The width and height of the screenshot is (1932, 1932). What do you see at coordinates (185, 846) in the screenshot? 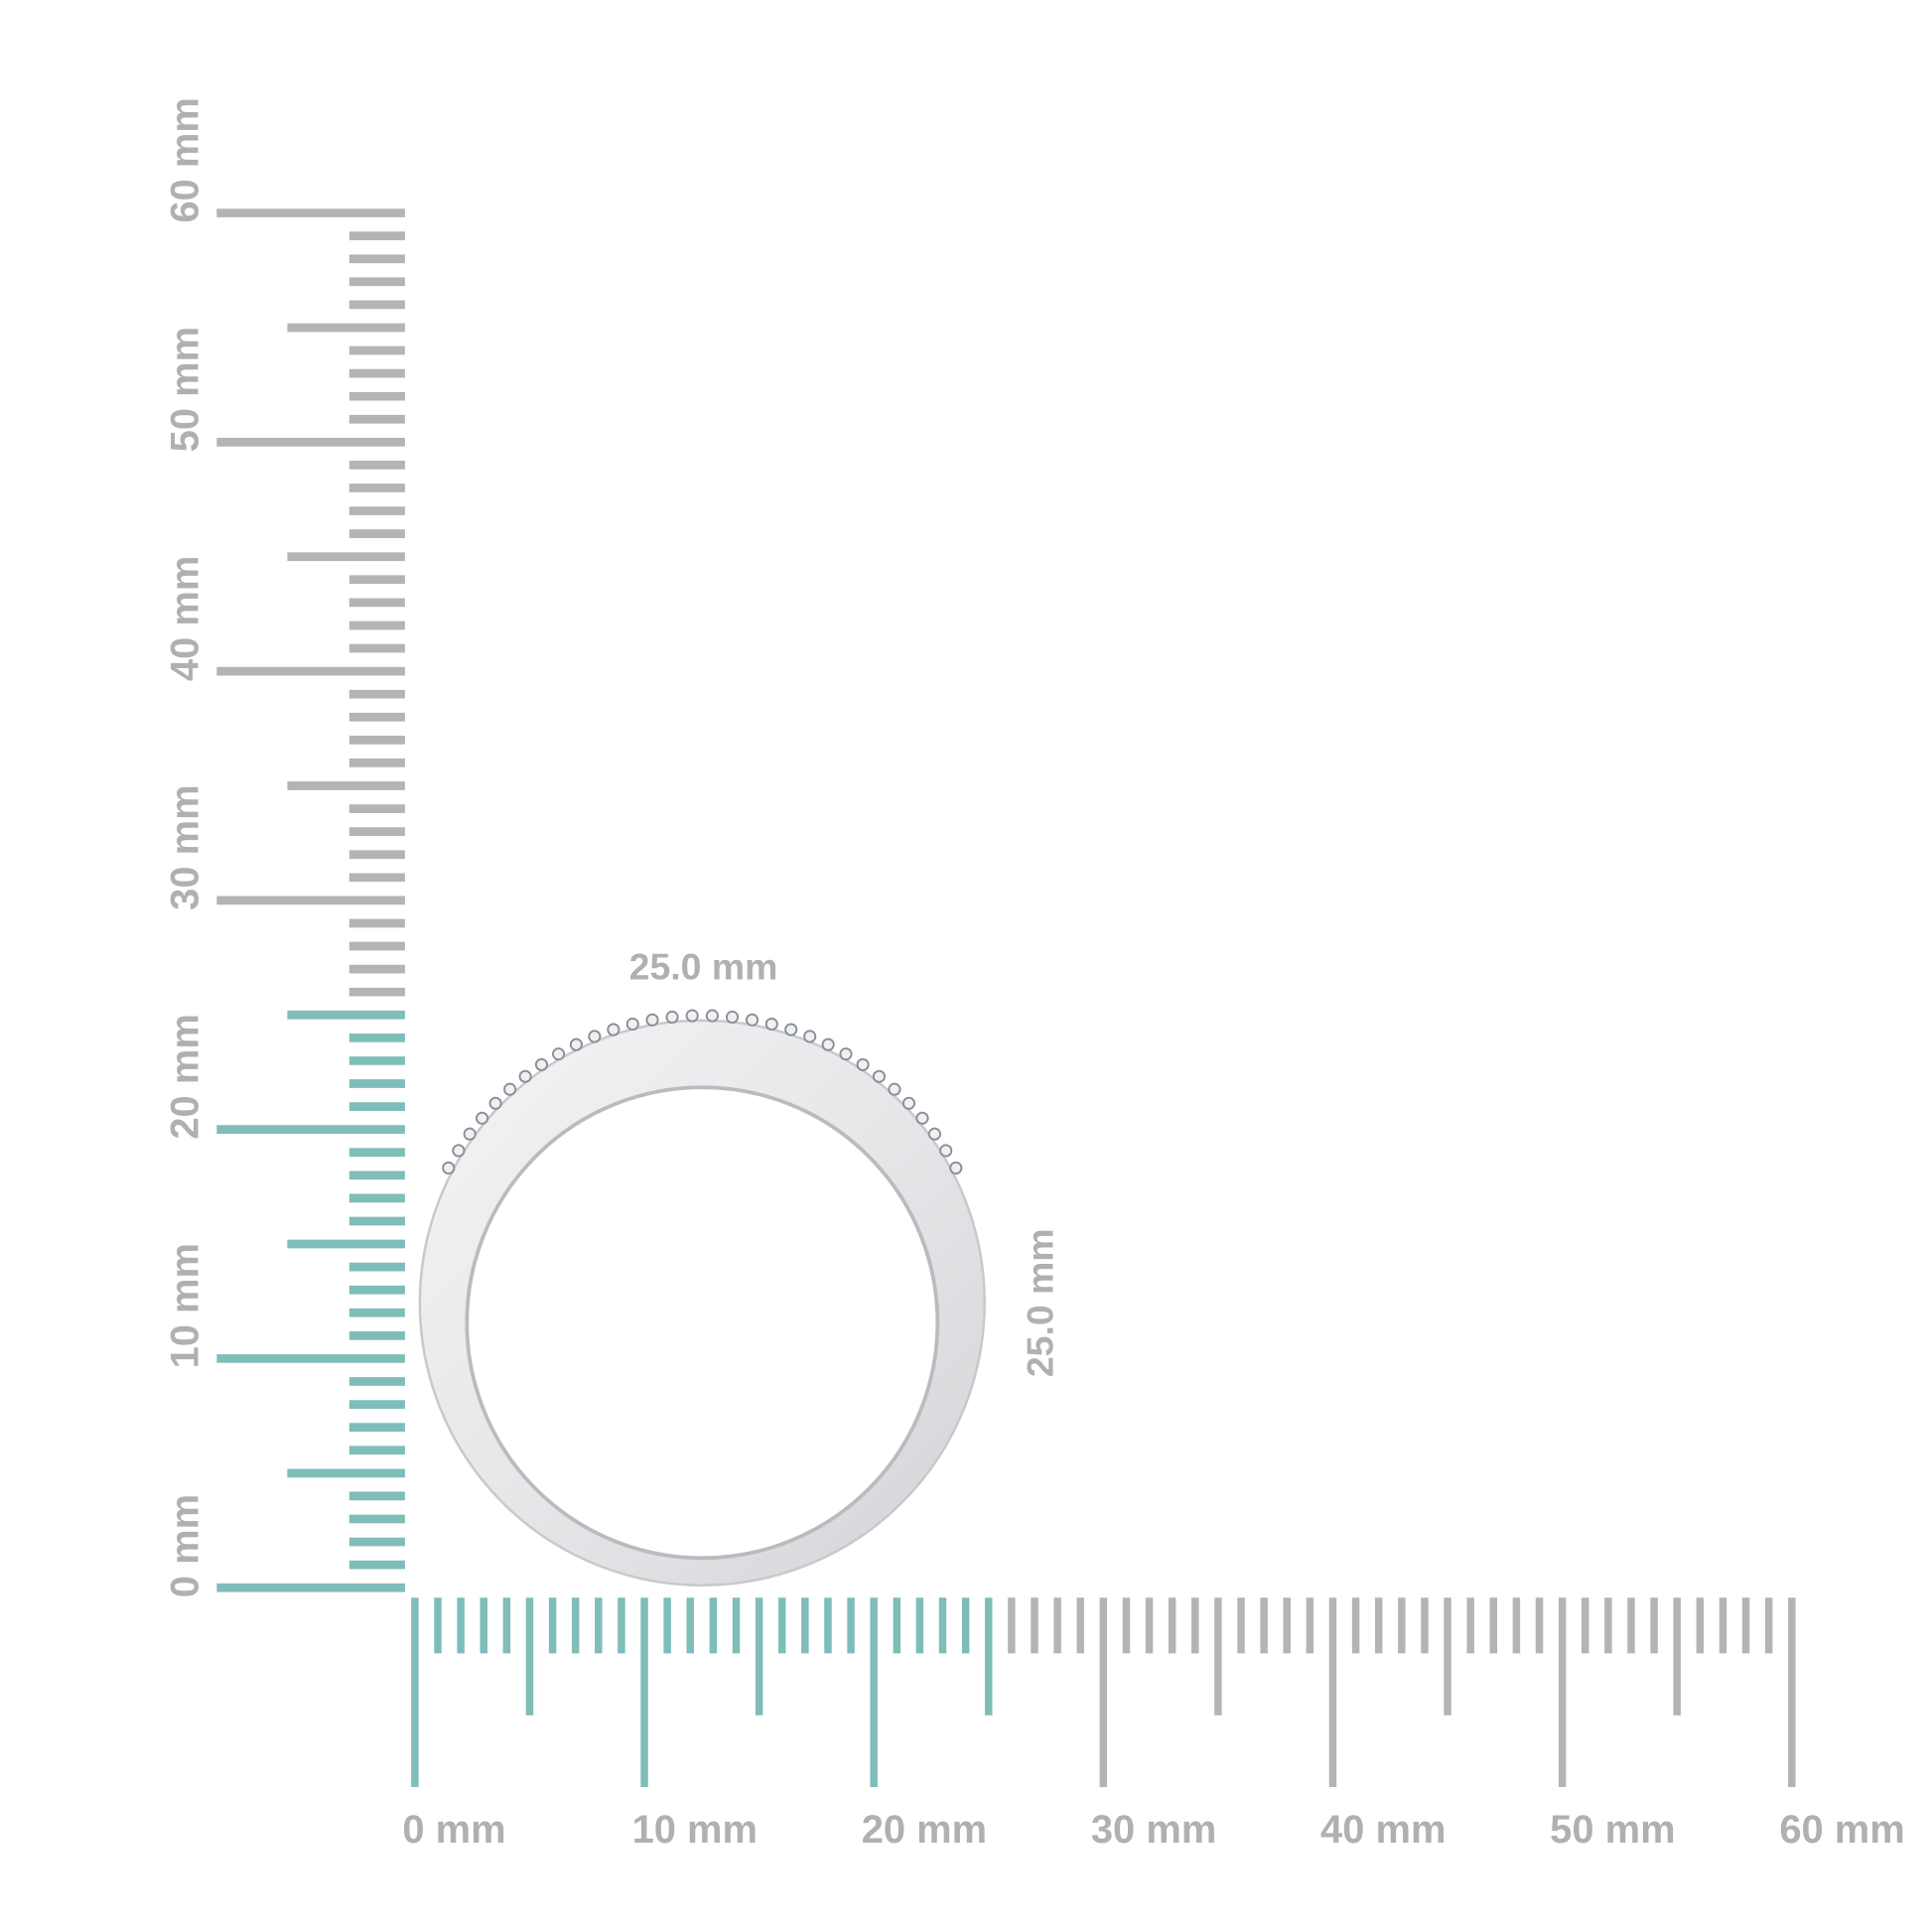
I see `v-ruler-label: 30 mm` at bounding box center [185, 846].